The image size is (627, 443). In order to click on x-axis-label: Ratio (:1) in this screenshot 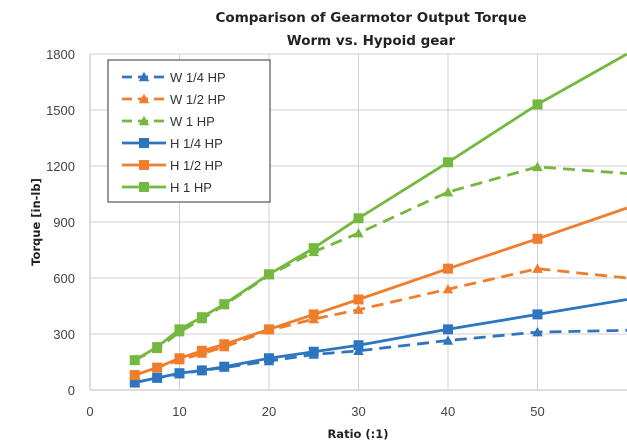, I will do `click(357, 434)`.